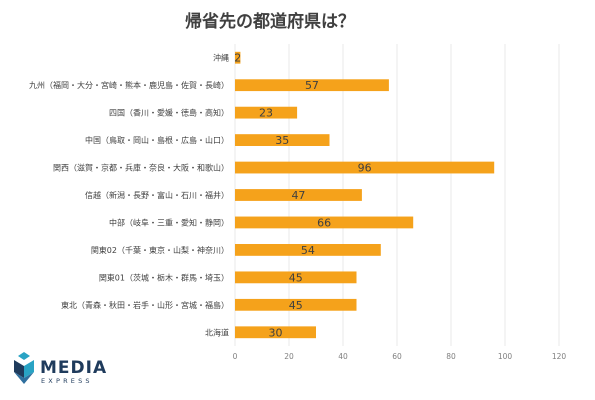  I want to click on value-label: 35, so click(282, 140).